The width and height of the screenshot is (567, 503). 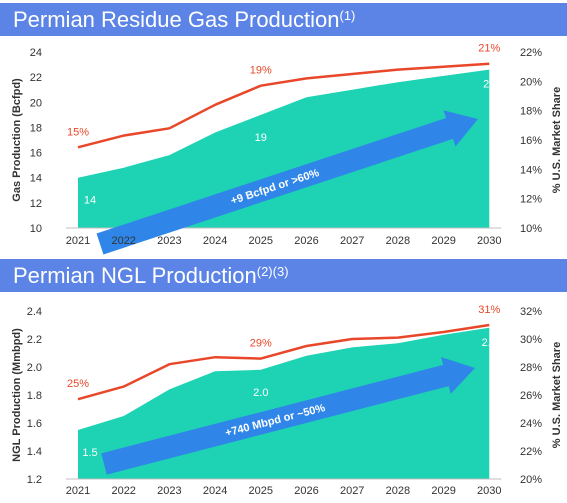 What do you see at coordinates (78, 241) in the screenshot?
I see `gas-x-tick-label: 2021` at bounding box center [78, 241].